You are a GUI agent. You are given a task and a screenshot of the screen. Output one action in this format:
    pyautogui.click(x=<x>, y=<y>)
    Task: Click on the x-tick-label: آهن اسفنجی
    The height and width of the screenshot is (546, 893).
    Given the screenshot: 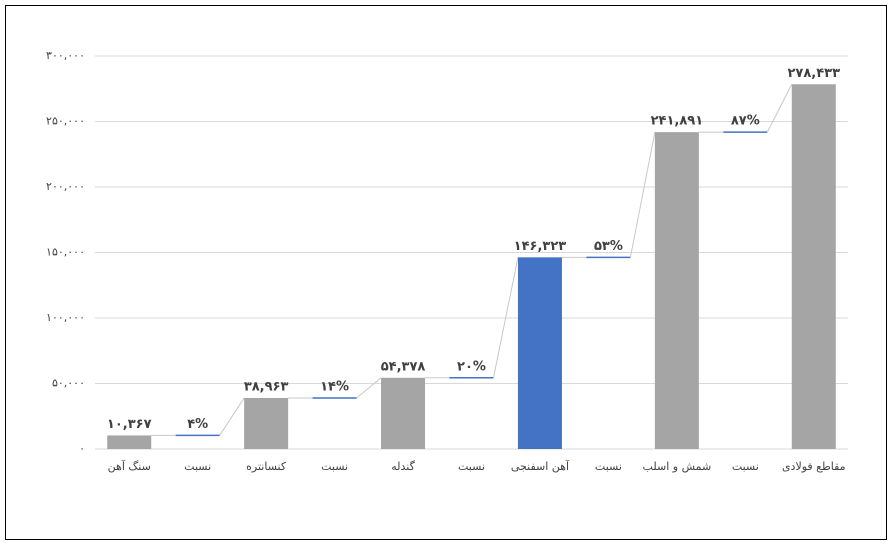 What is the action you would take?
    pyautogui.click(x=540, y=466)
    